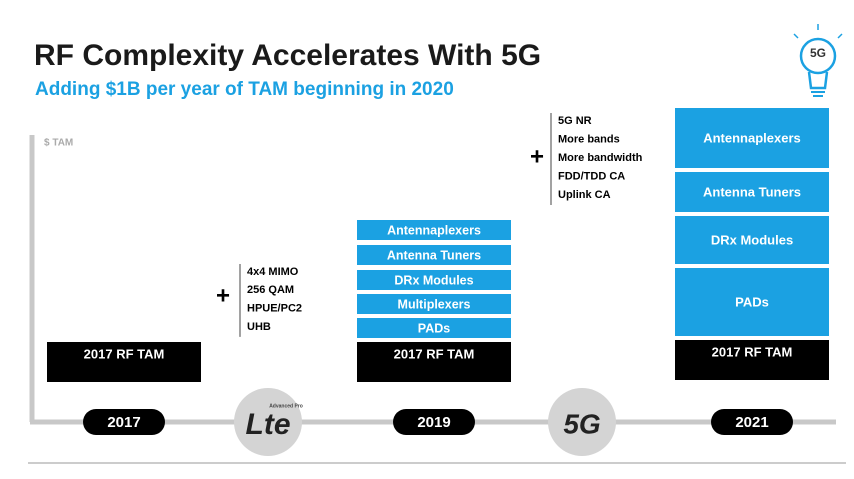 Image resolution: width=854 pixels, height=479 pixels. I want to click on axis-label: $ TAM, so click(58, 143).